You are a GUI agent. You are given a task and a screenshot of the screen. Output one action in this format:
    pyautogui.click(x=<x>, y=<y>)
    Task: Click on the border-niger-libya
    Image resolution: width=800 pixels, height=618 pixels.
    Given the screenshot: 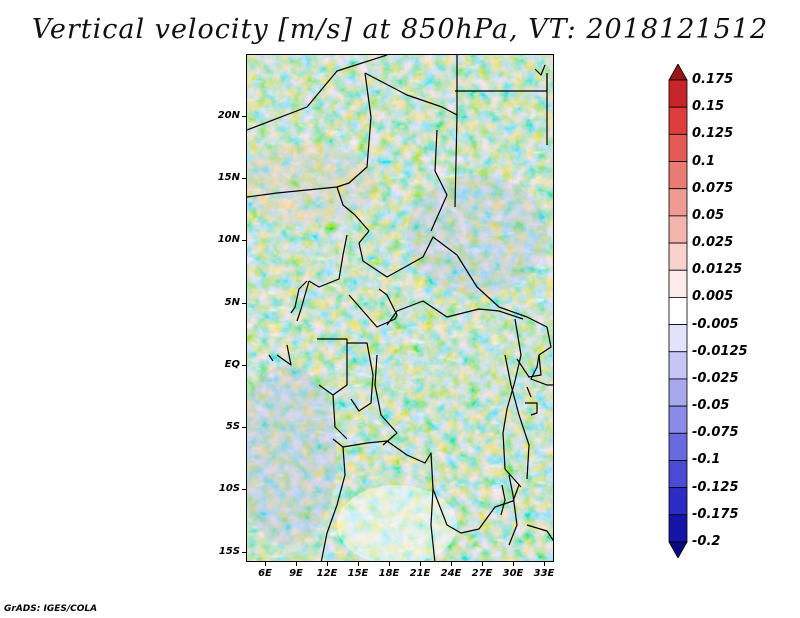 What is the action you would take?
    pyautogui.click(x=411, y=94)
    